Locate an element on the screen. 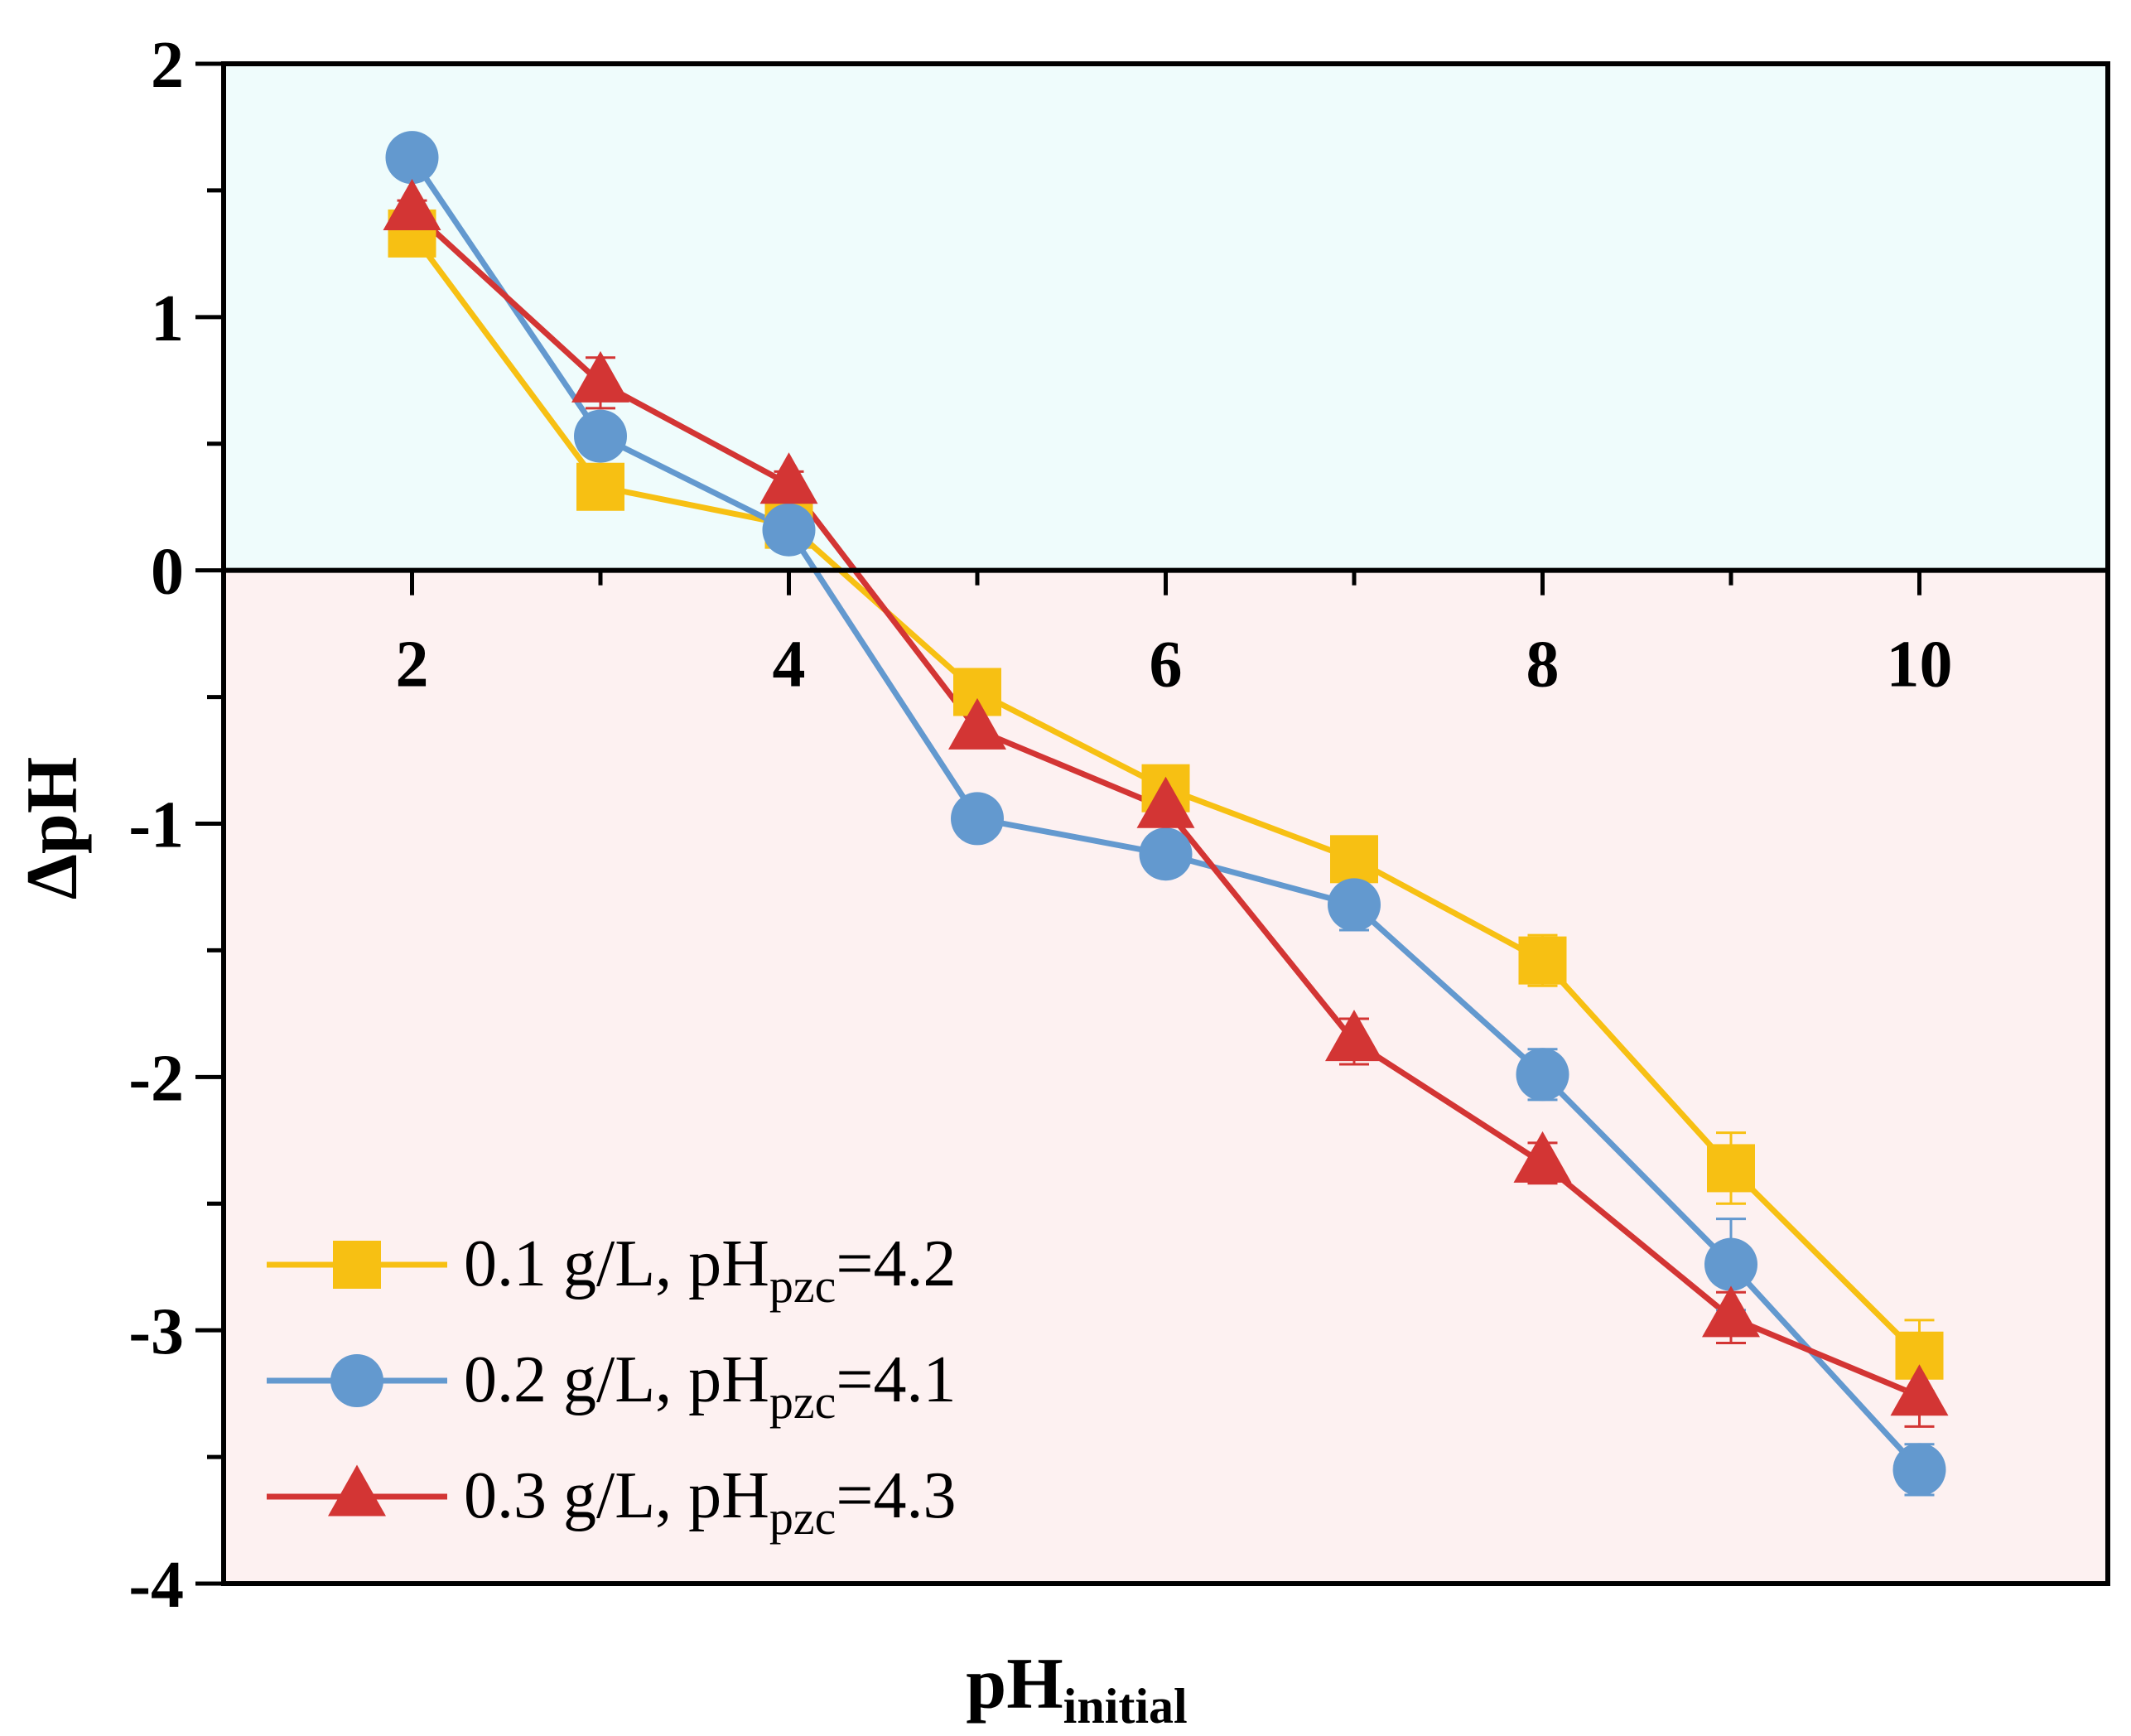 This screenshot has width=2131, height=1736. legend-symbol-square is located at coordinates (357, 1265).